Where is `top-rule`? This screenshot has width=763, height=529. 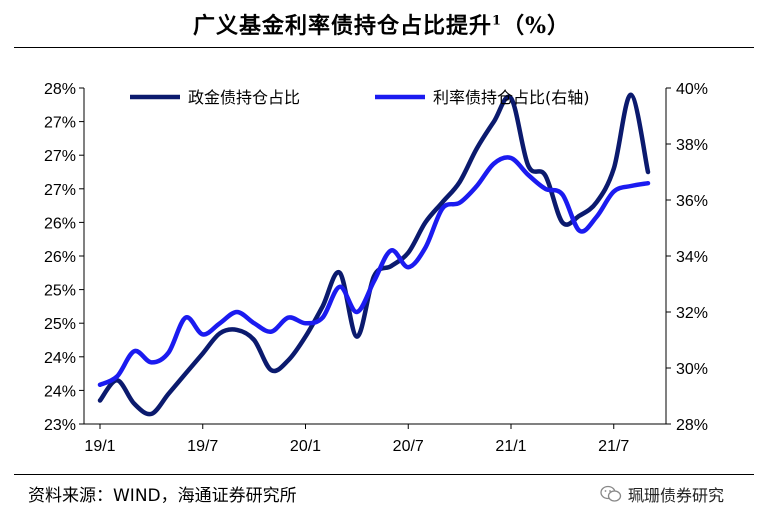
top-rule is located at coordinates (384, 47).